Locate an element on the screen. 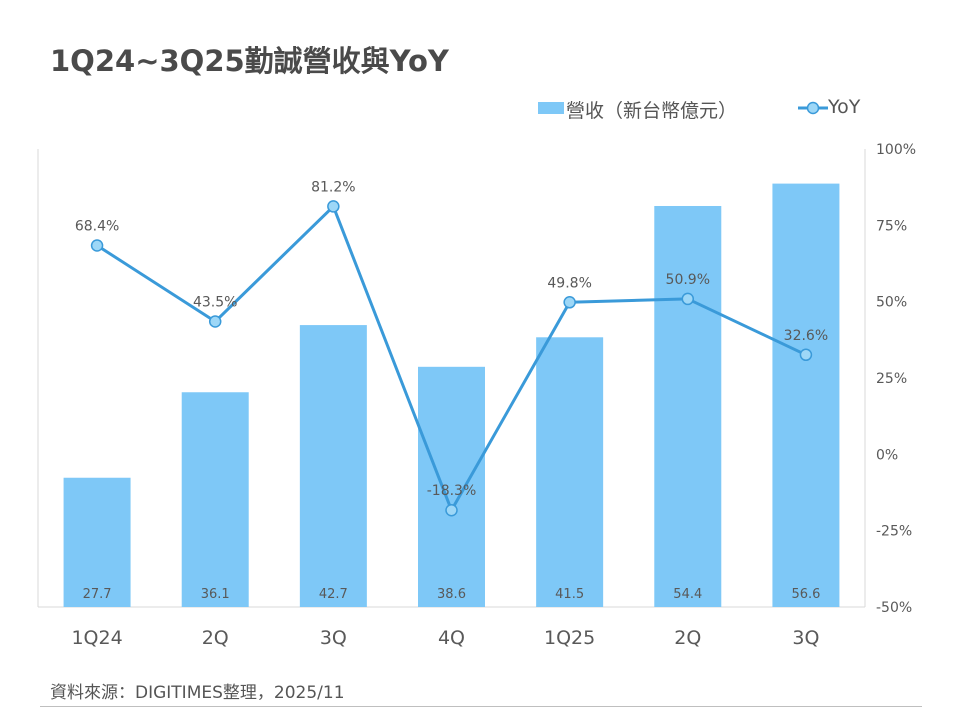 The height and width of the screenshot is (720, 960). y-right-tick-label-5: -25% is located at coordinates (894, 532).